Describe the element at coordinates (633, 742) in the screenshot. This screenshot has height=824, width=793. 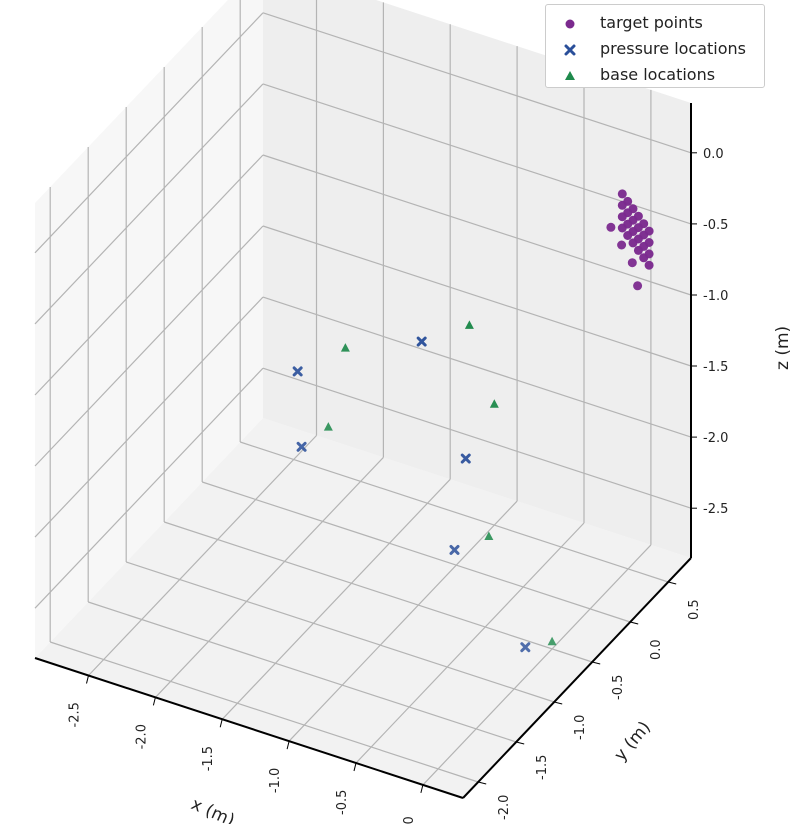
I see `y-axis-label: y (m)` at that location.